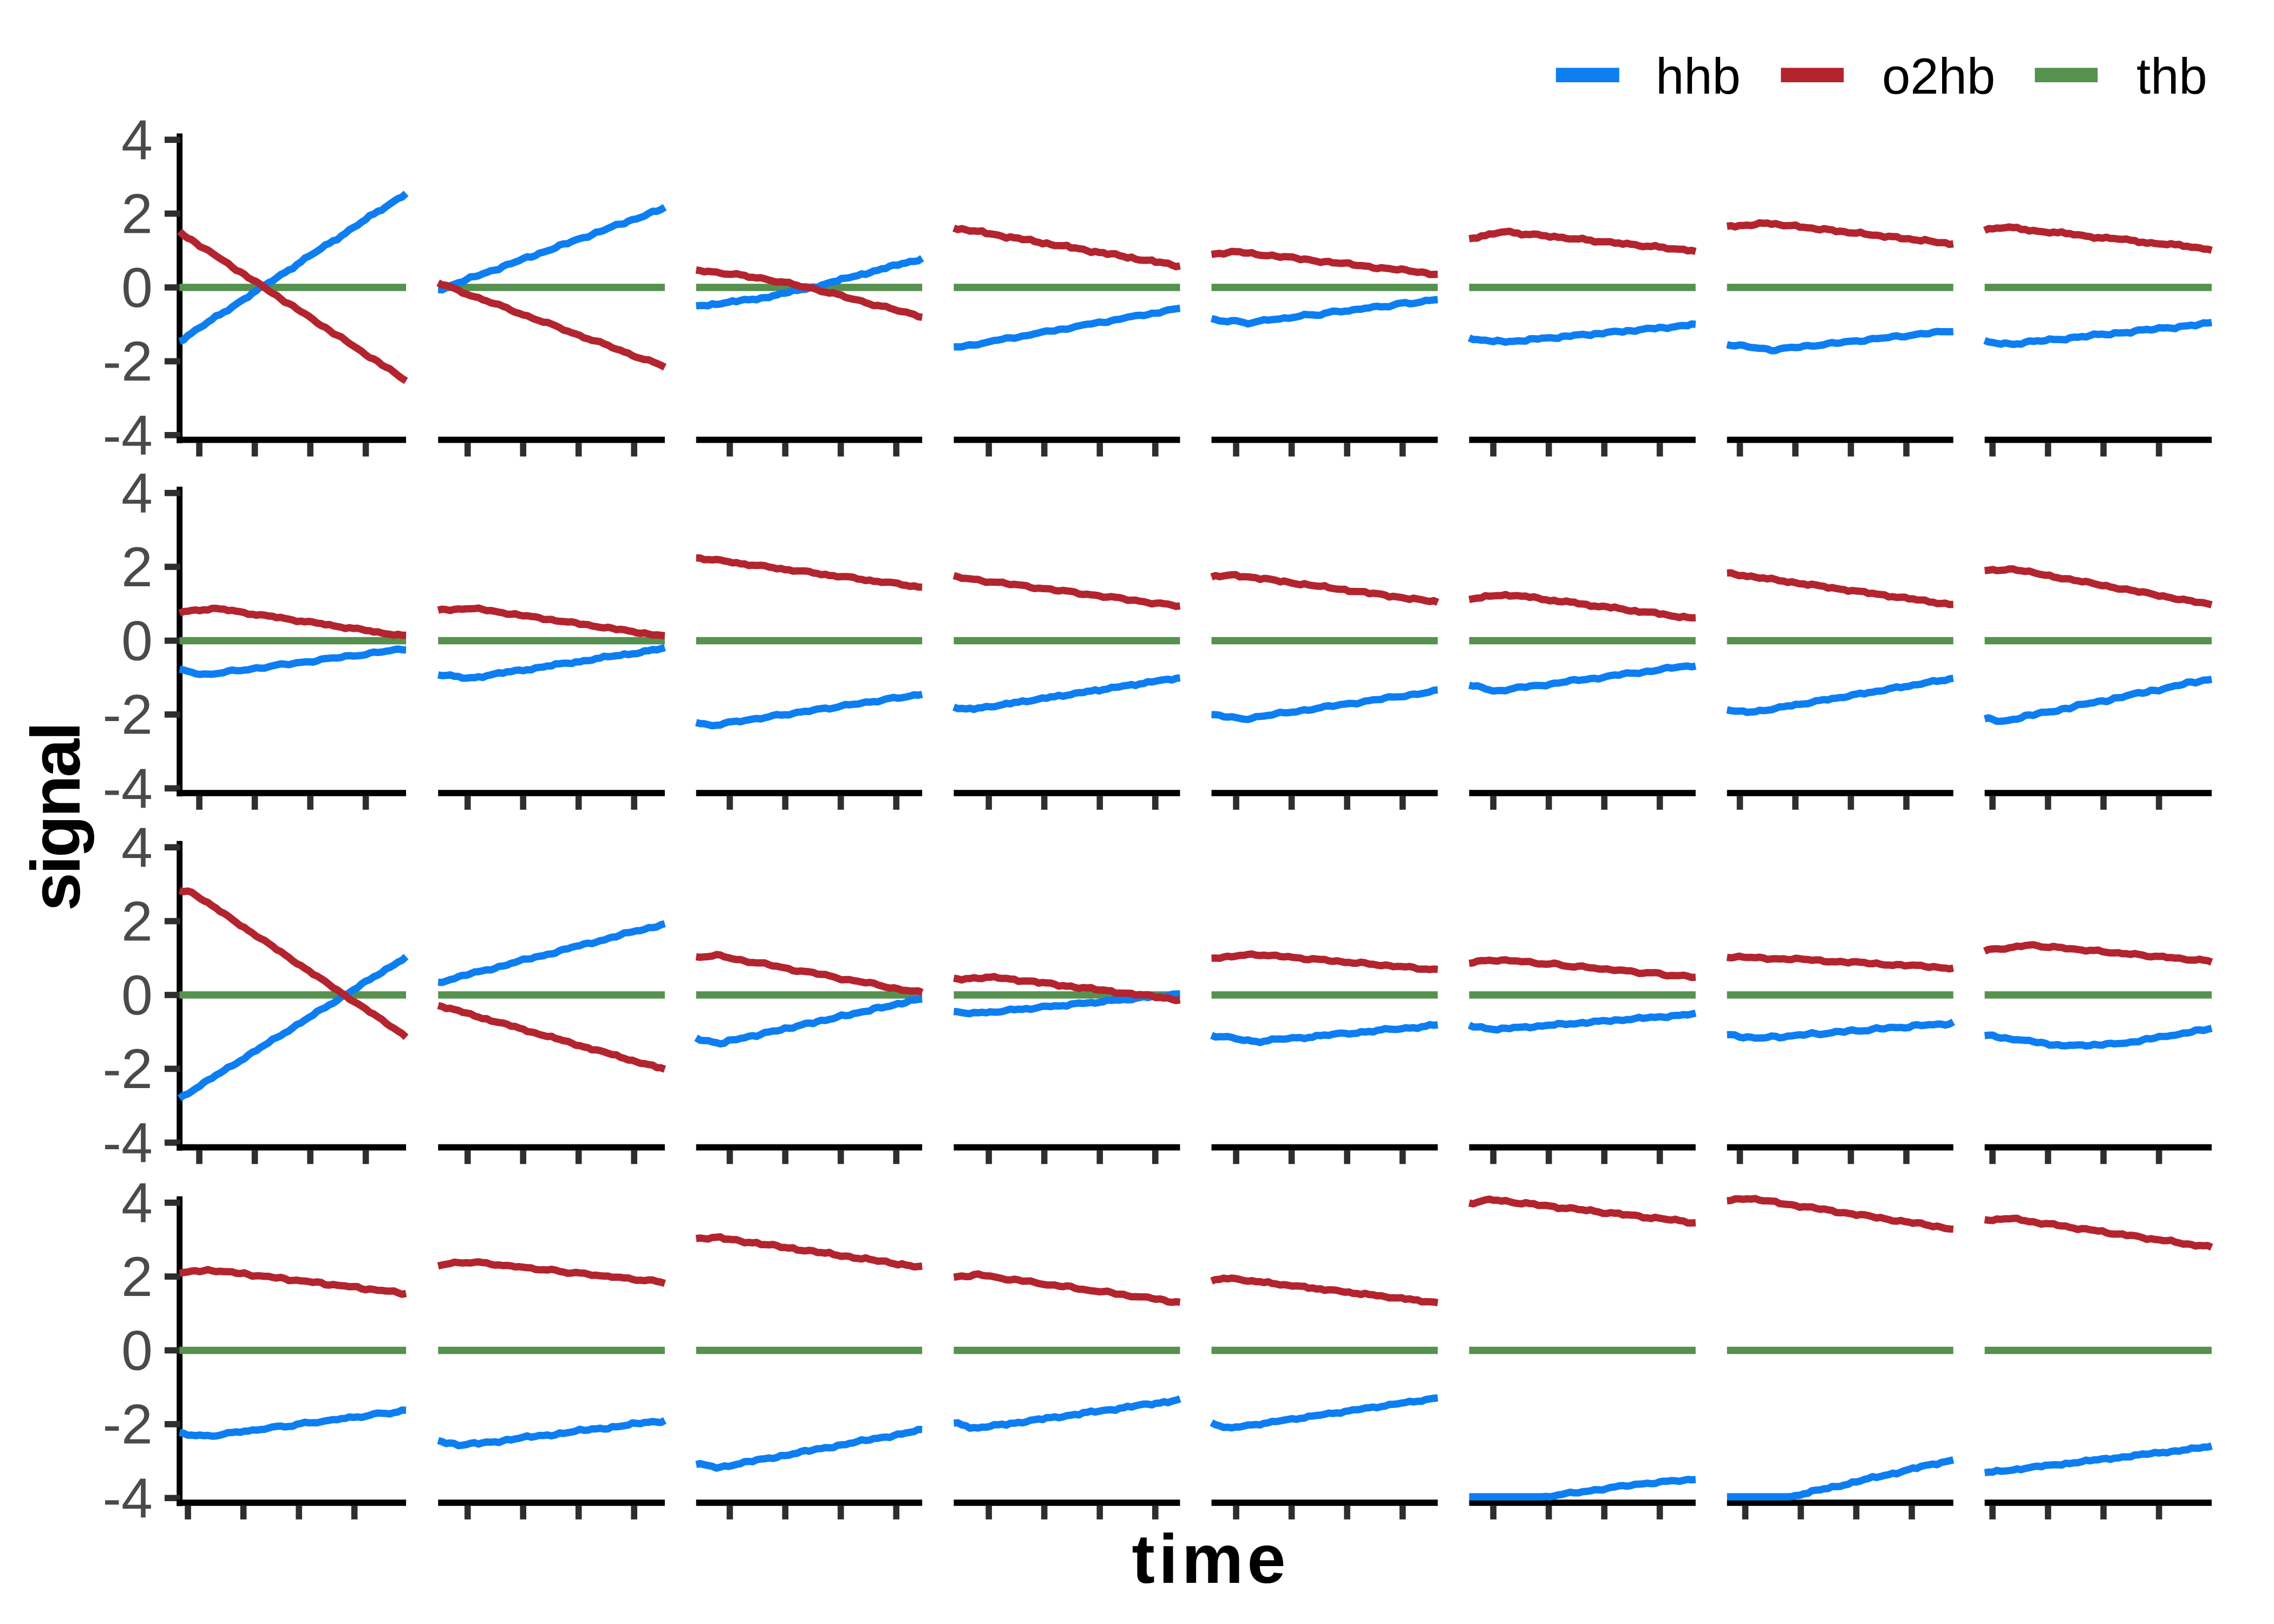  Describe the element at coordinates (1211, 1560) in the screenshot. I see `svg-text: time` at that location.